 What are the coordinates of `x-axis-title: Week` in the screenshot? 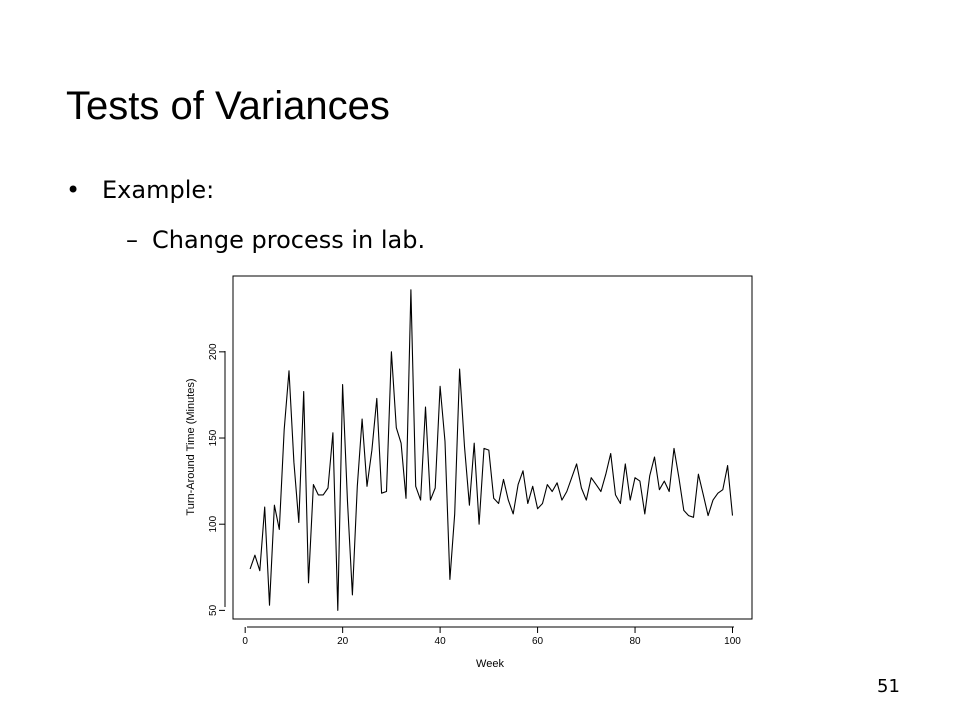 It's located at (490, 664).